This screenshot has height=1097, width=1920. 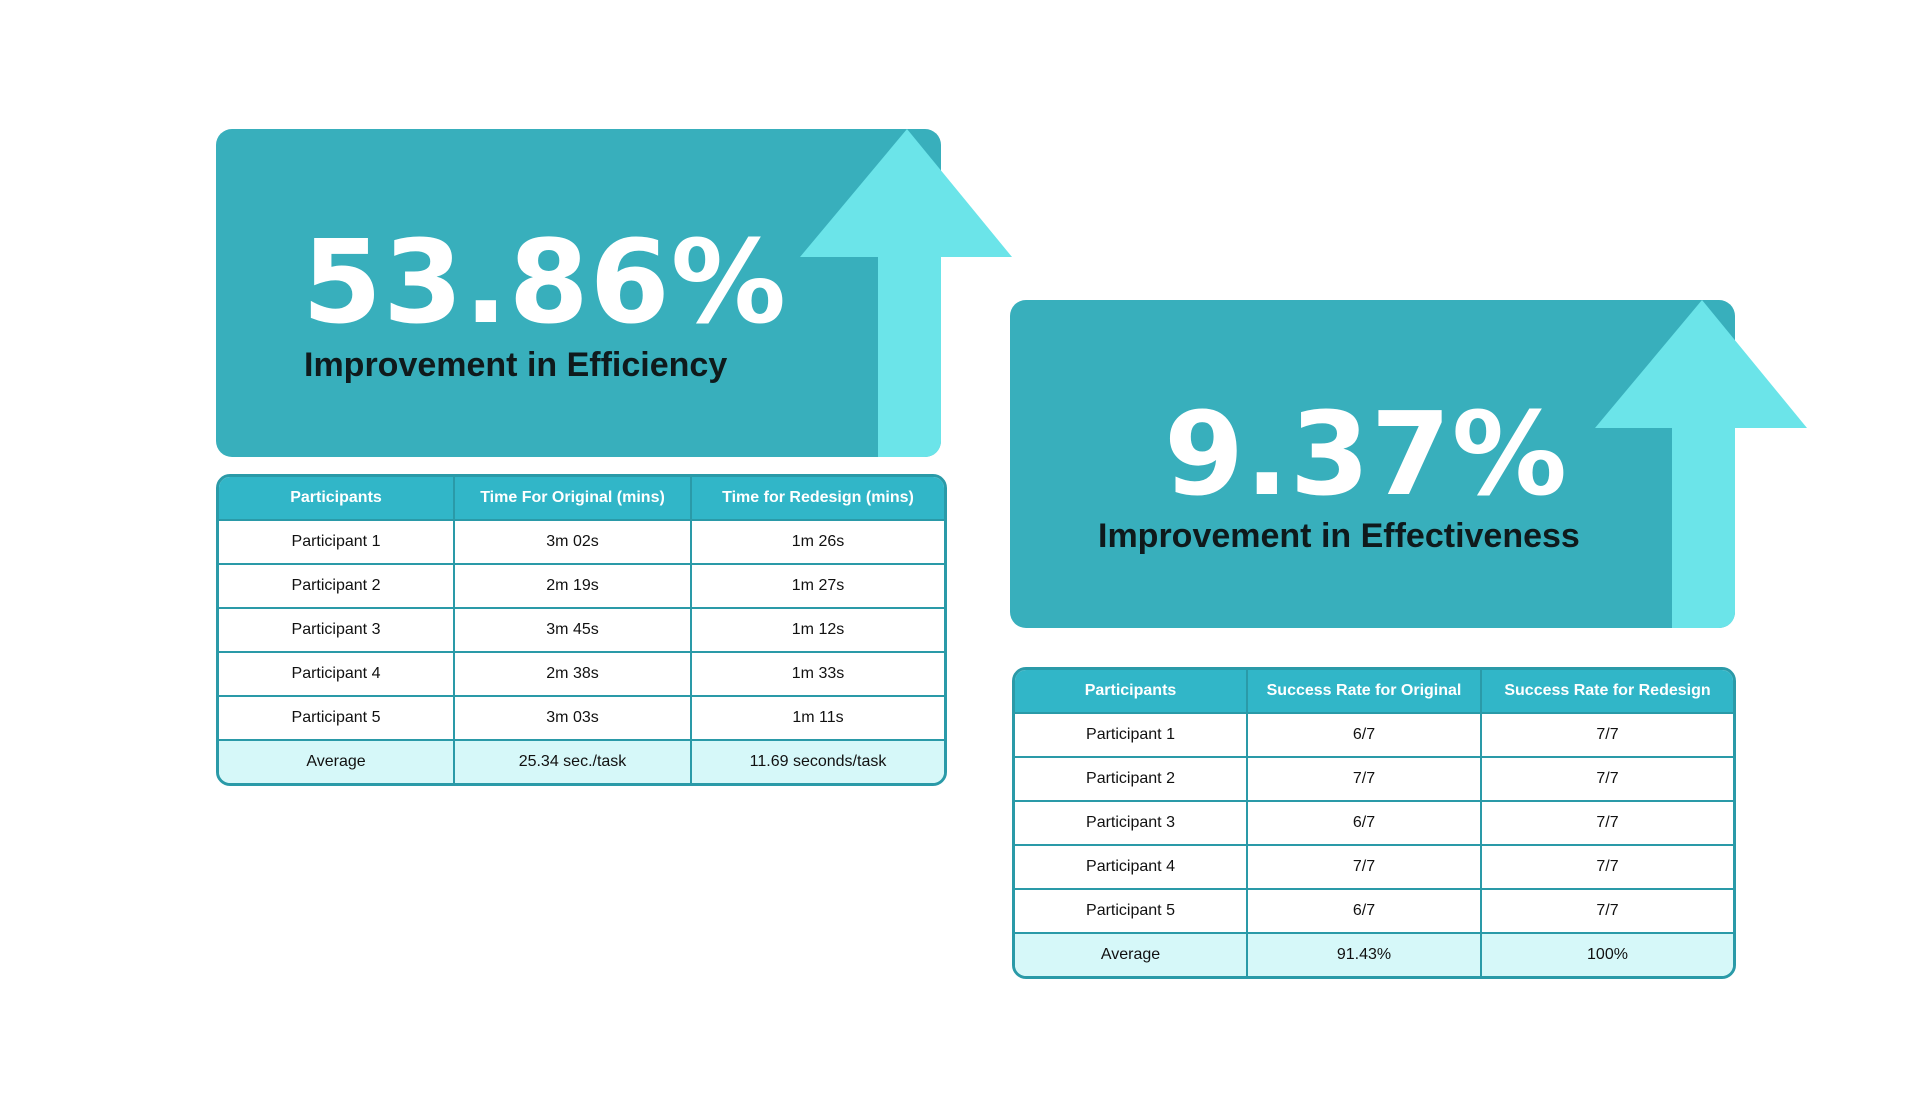 I want to click on table-row: Participant 1 3m 02s 1m 26s, so click(x=581, y=543).